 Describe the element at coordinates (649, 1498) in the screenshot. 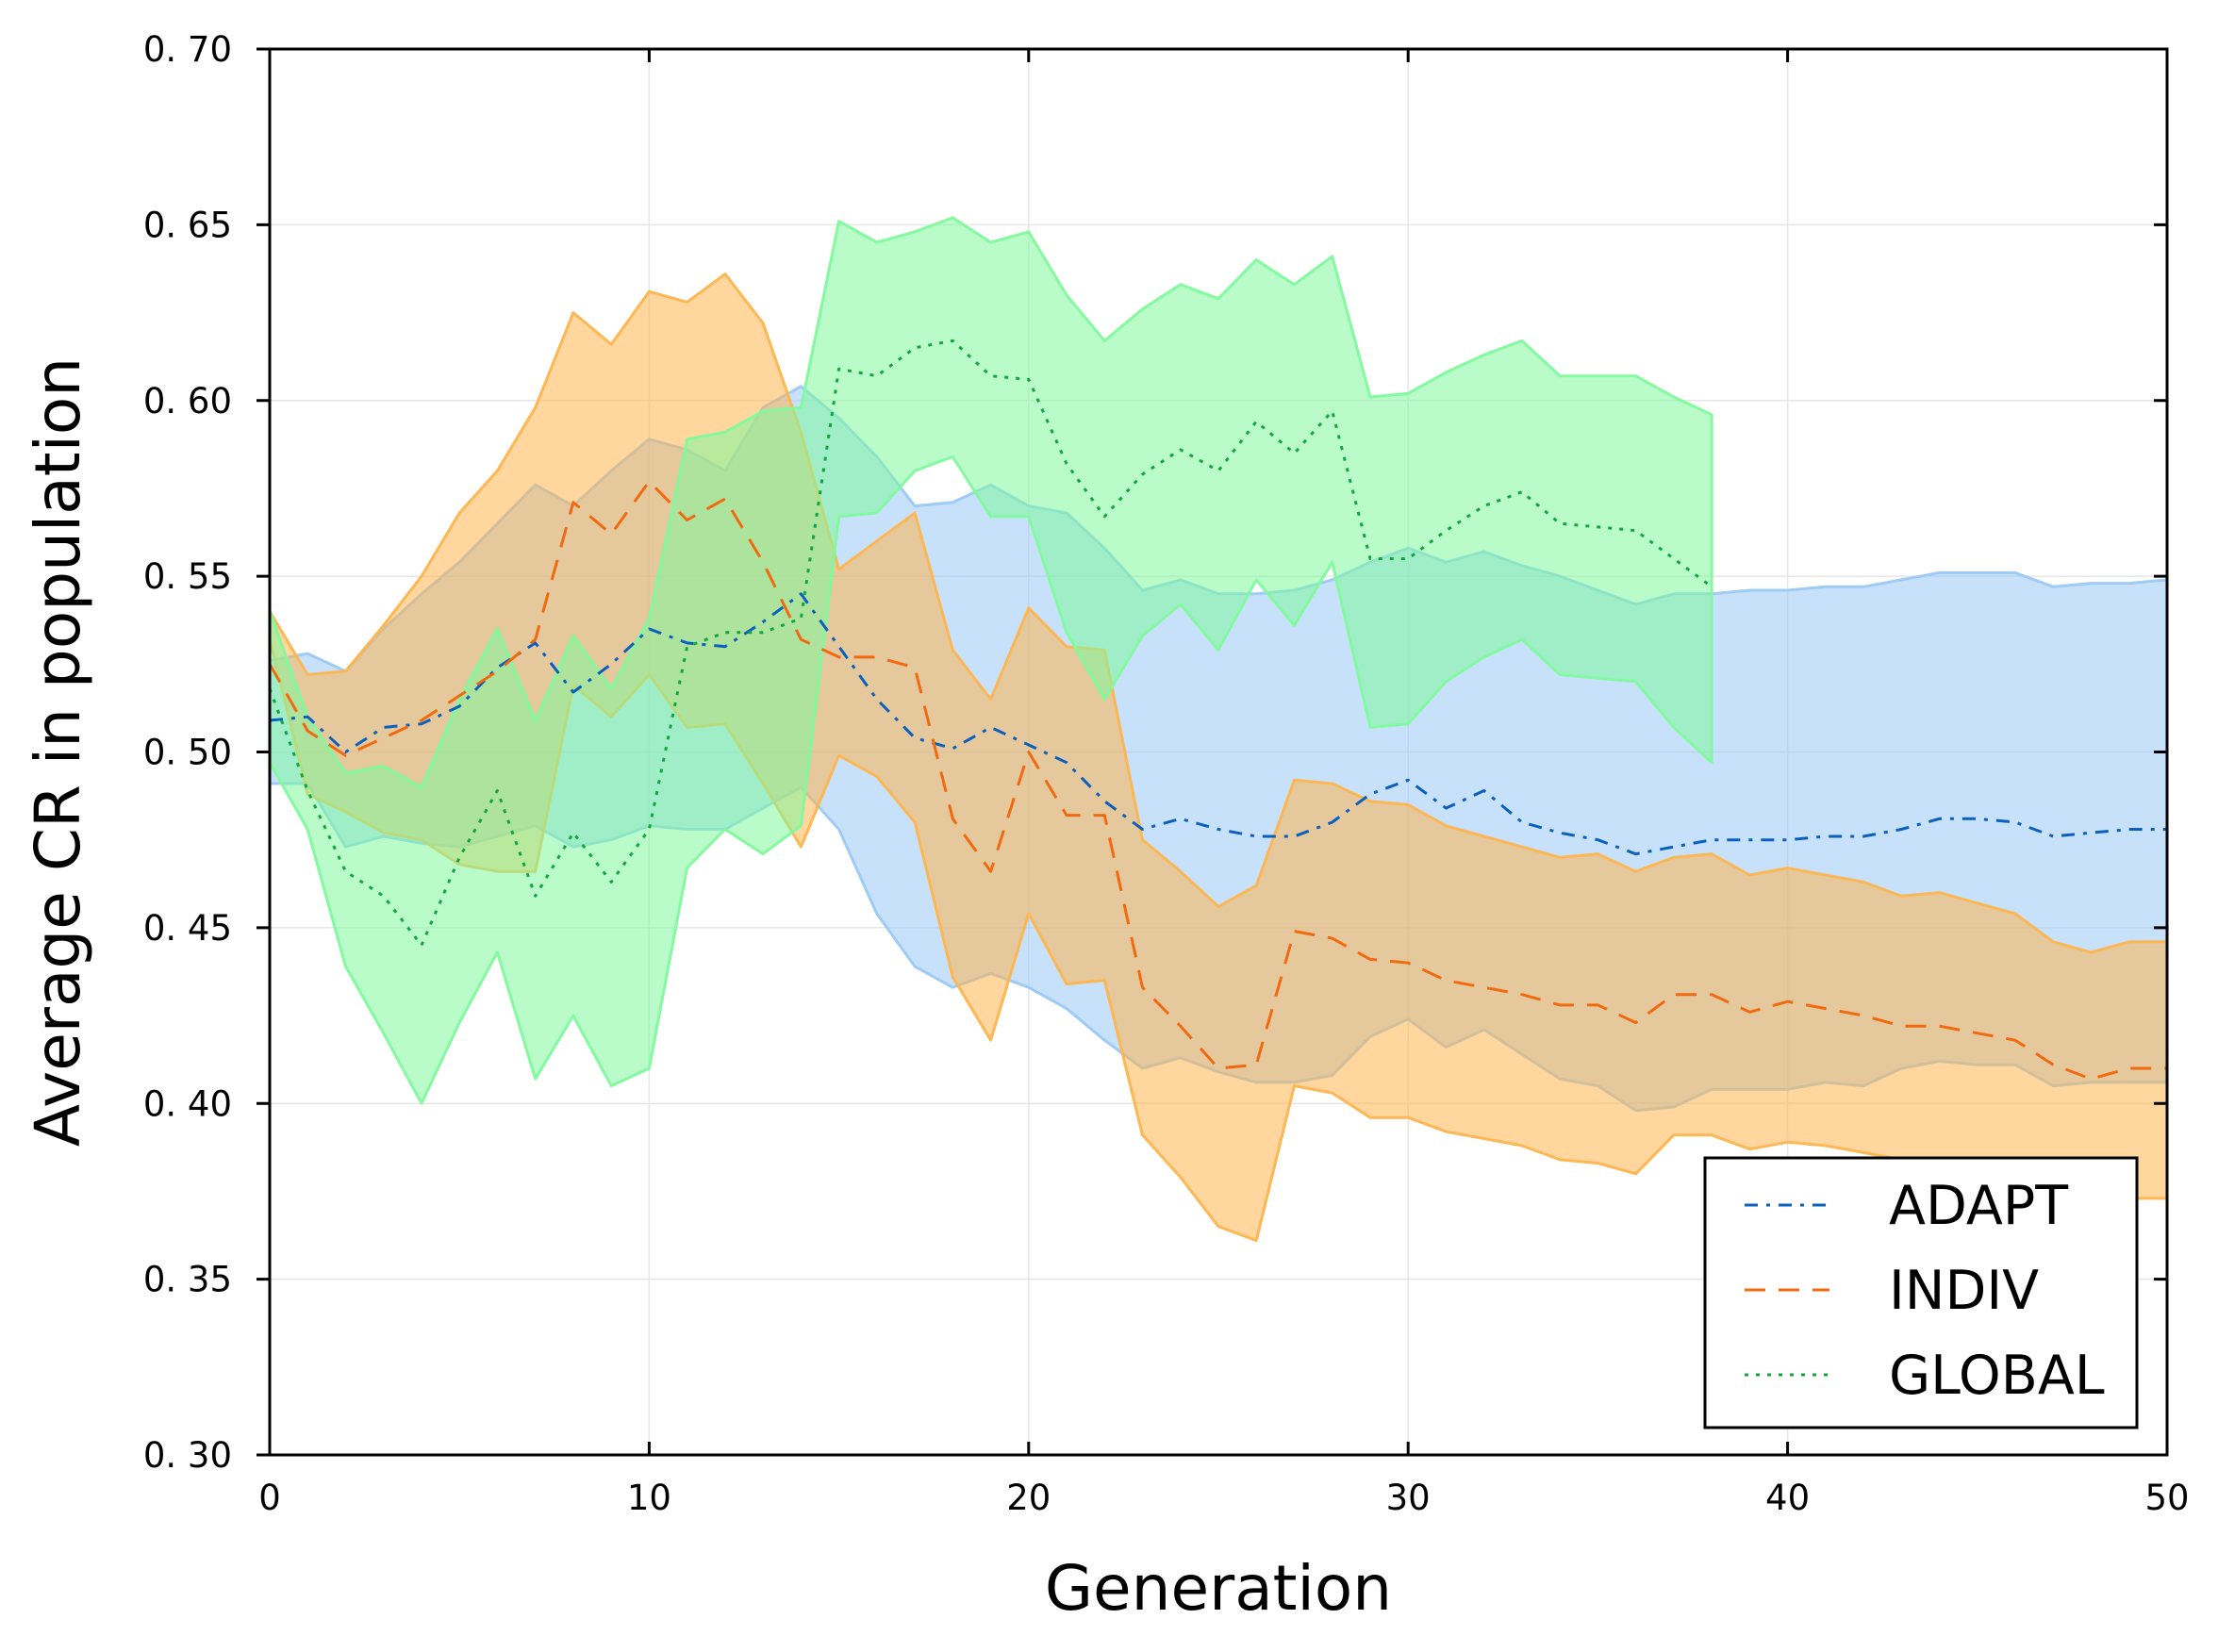

I see `x-tick-label: 10` at that location.